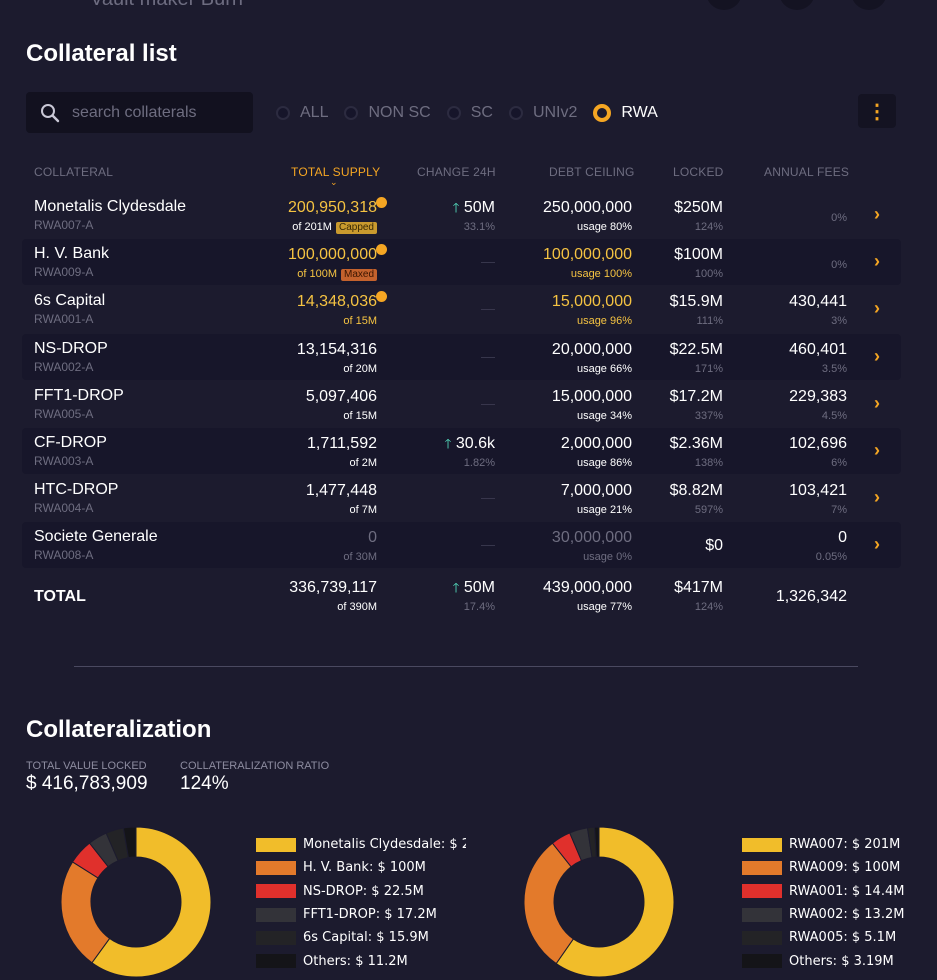 Image resolution: width=937 pixels, height=980 pixels. What do you see at coordinates (64, 555) in the screenshot?
I see `collateral-code: RWA008-A` at bounding box center [64, 555].